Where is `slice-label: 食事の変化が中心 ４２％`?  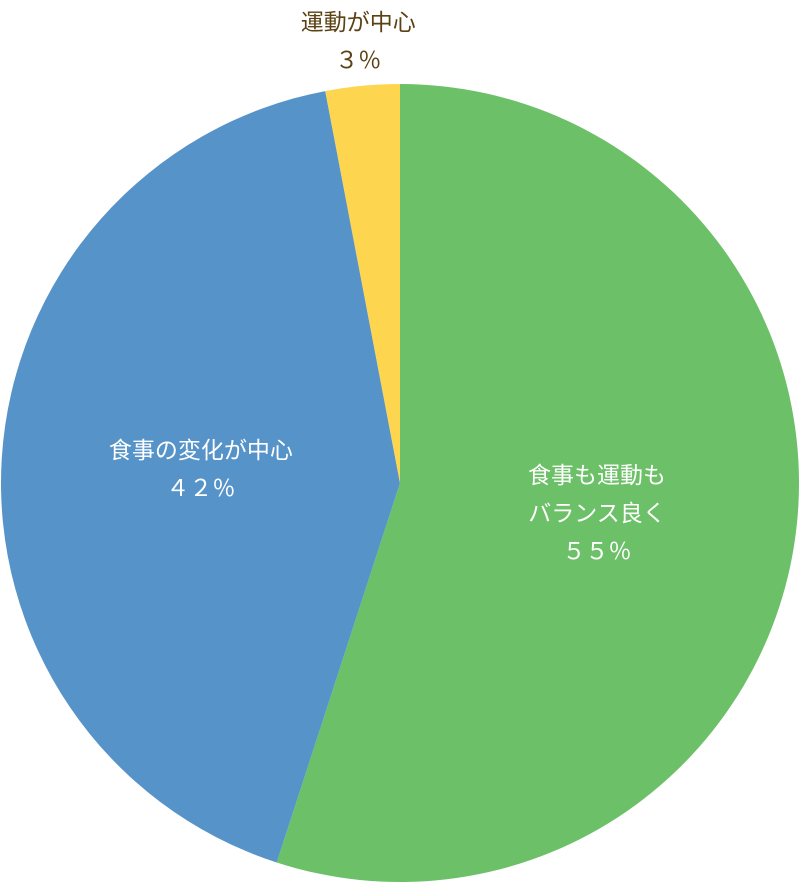 slice-label: 食事の変化が中心 ４２％ is located at coordinates (201, 470).